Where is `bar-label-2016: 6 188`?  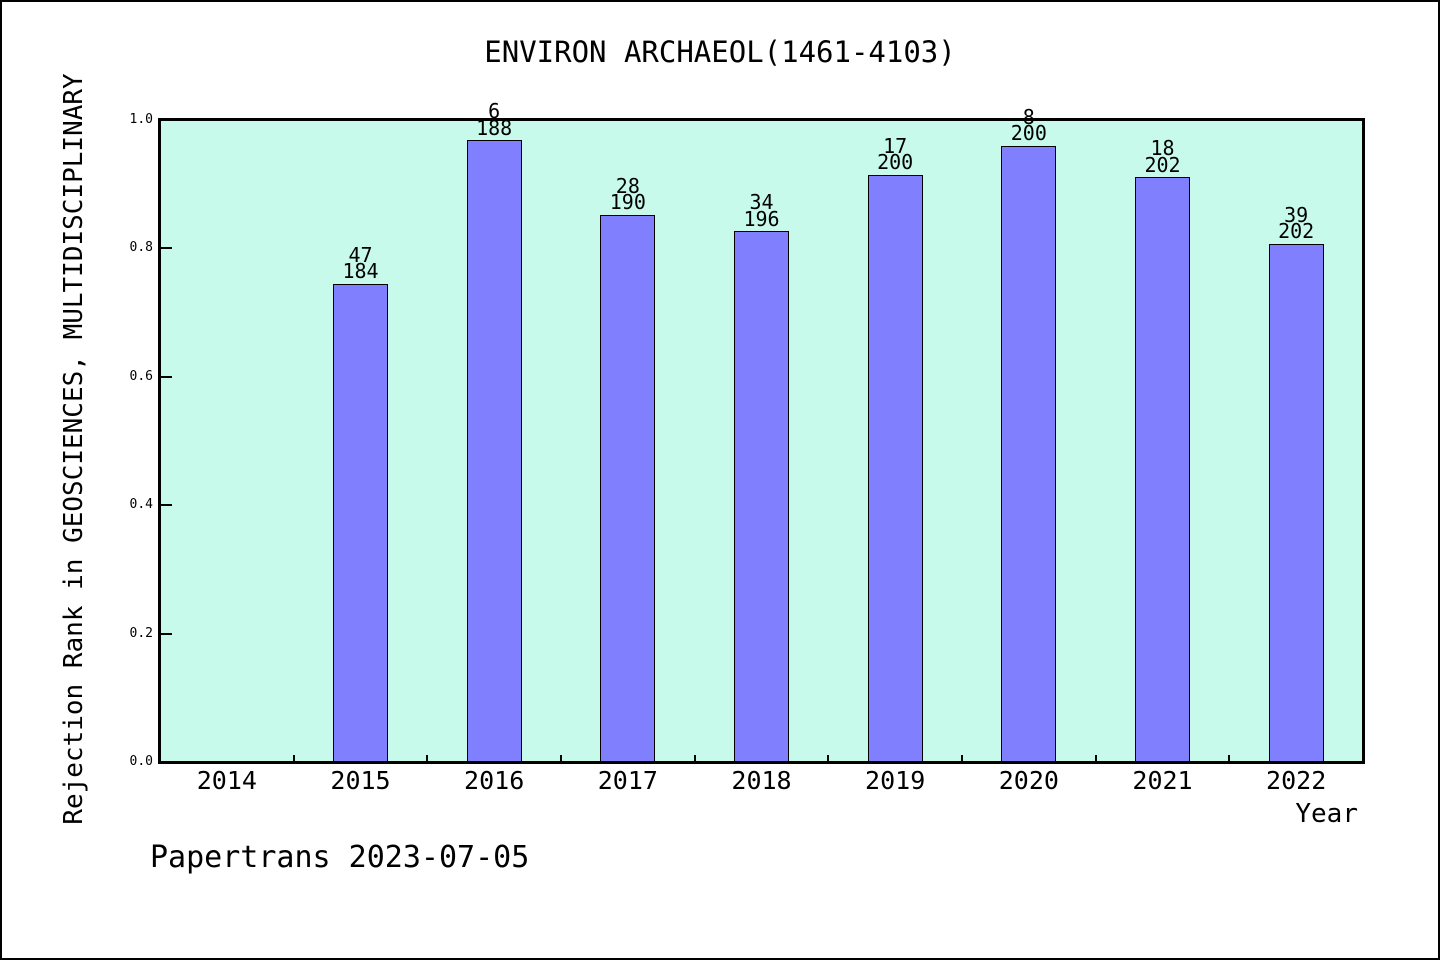 bar-label-2016: 6 188 is located at coordinates (494, 119).